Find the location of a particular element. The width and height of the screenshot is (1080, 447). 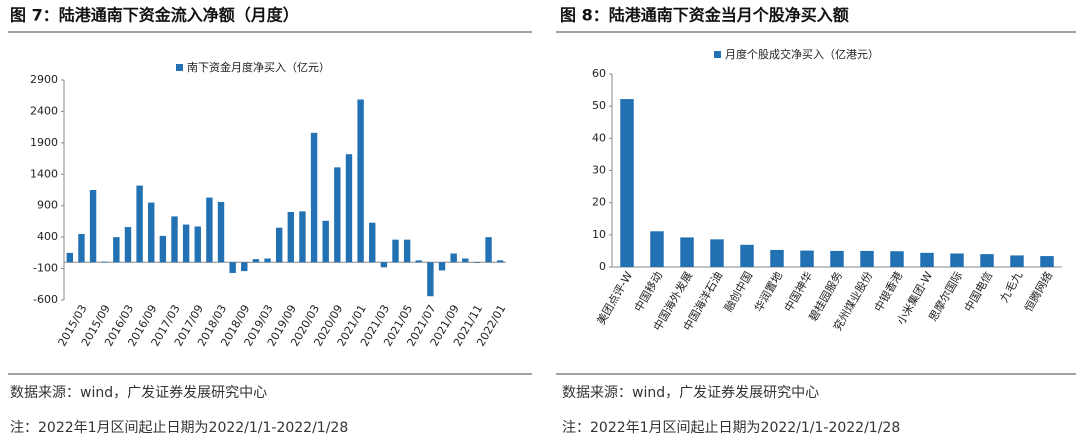

x-tick-label: 中国电信 is located at coordinates (978, 292).